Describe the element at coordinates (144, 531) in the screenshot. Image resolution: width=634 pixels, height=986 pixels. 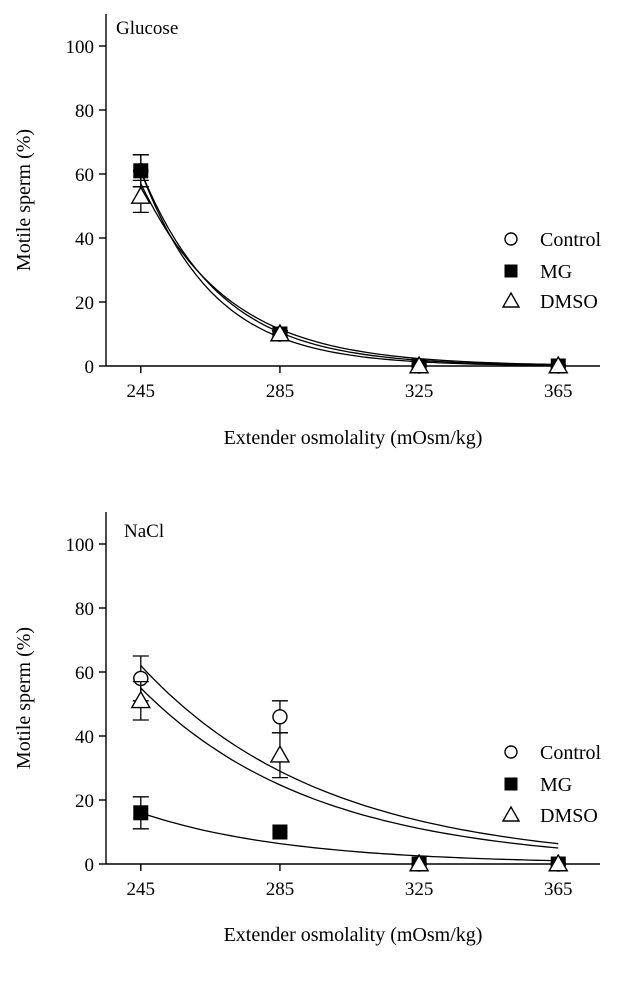
I see `panel-title: NaCl` at that location.